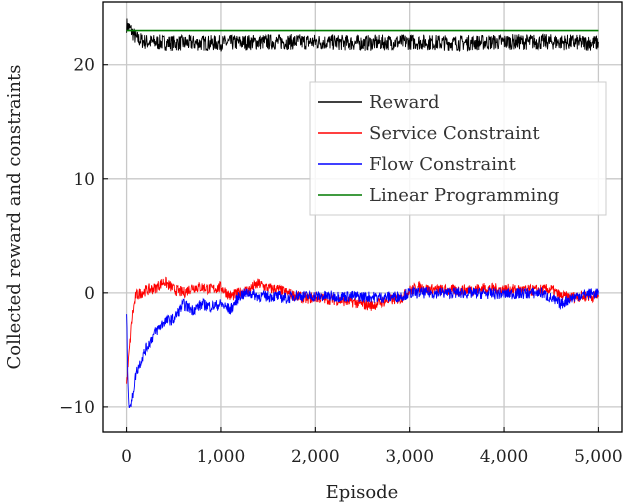 This screenshot has width=626, height=504. I want to click on y-tick-label: −10, so click(77, 408).